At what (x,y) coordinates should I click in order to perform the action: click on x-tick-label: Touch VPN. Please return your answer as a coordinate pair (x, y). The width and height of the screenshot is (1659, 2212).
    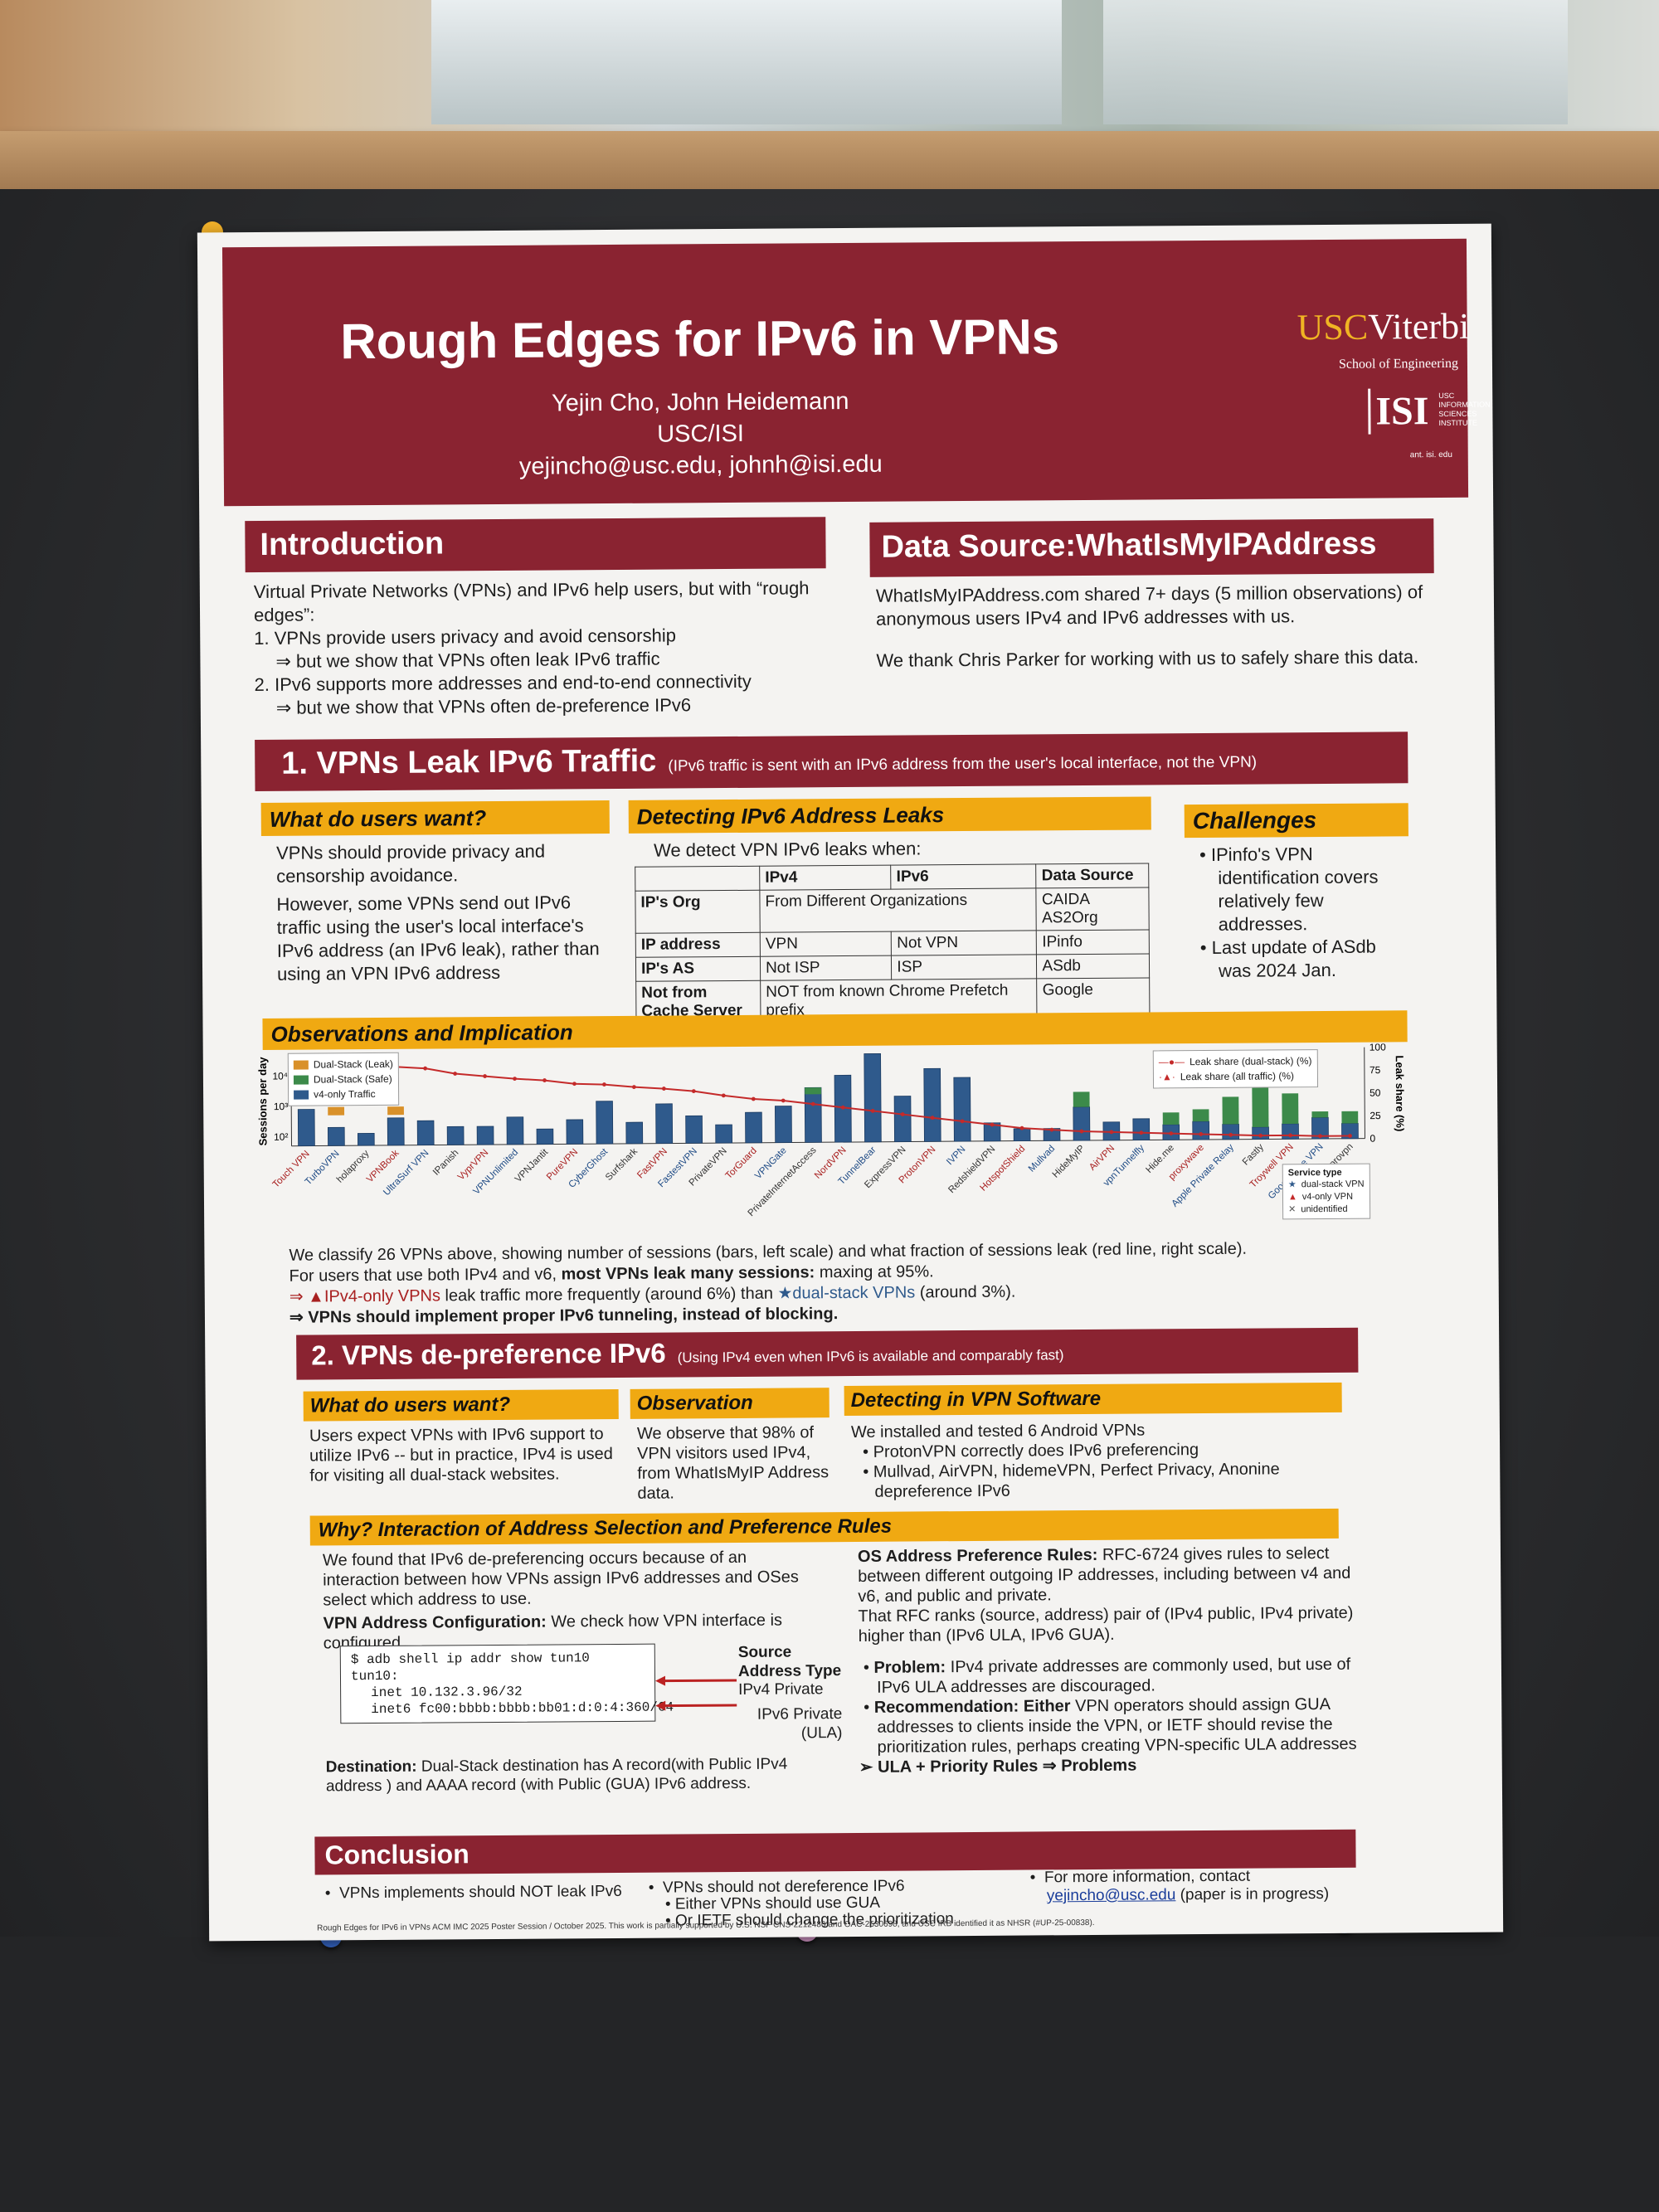
    Looking at the image, I should click on (291, 1169).